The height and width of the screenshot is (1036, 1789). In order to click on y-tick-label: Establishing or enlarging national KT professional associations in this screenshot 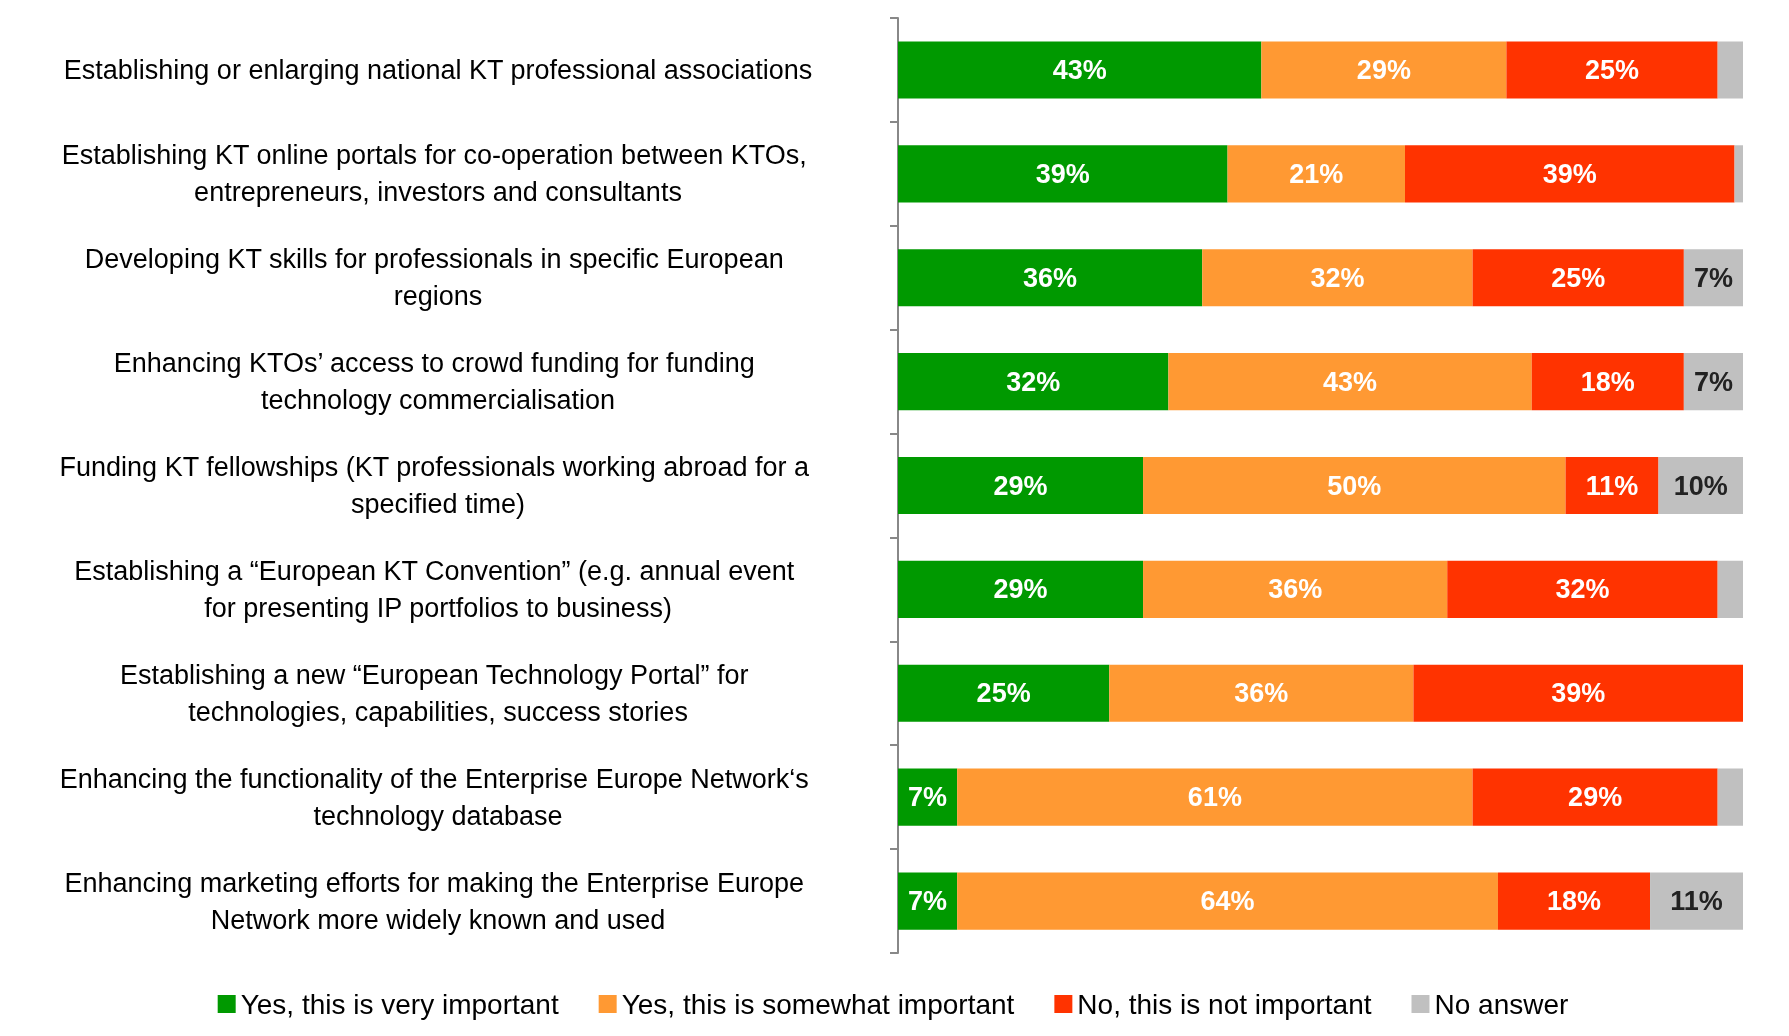, I will do `click(438, 69)`.